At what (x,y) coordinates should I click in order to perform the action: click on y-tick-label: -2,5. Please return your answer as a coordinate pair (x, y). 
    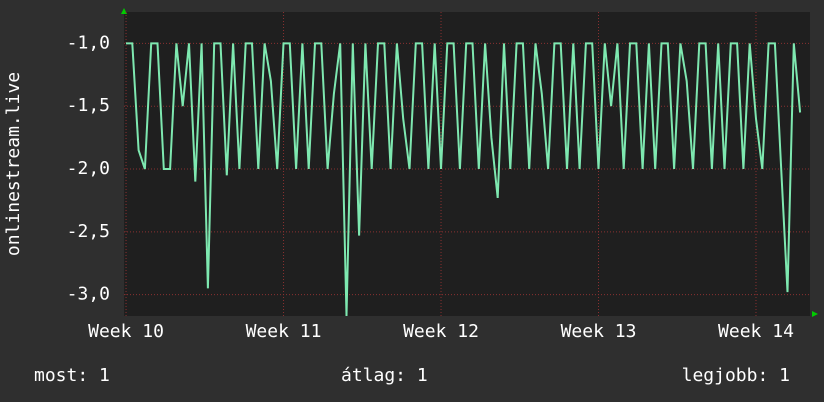
    Looking at the image, I should click on (88, 231).